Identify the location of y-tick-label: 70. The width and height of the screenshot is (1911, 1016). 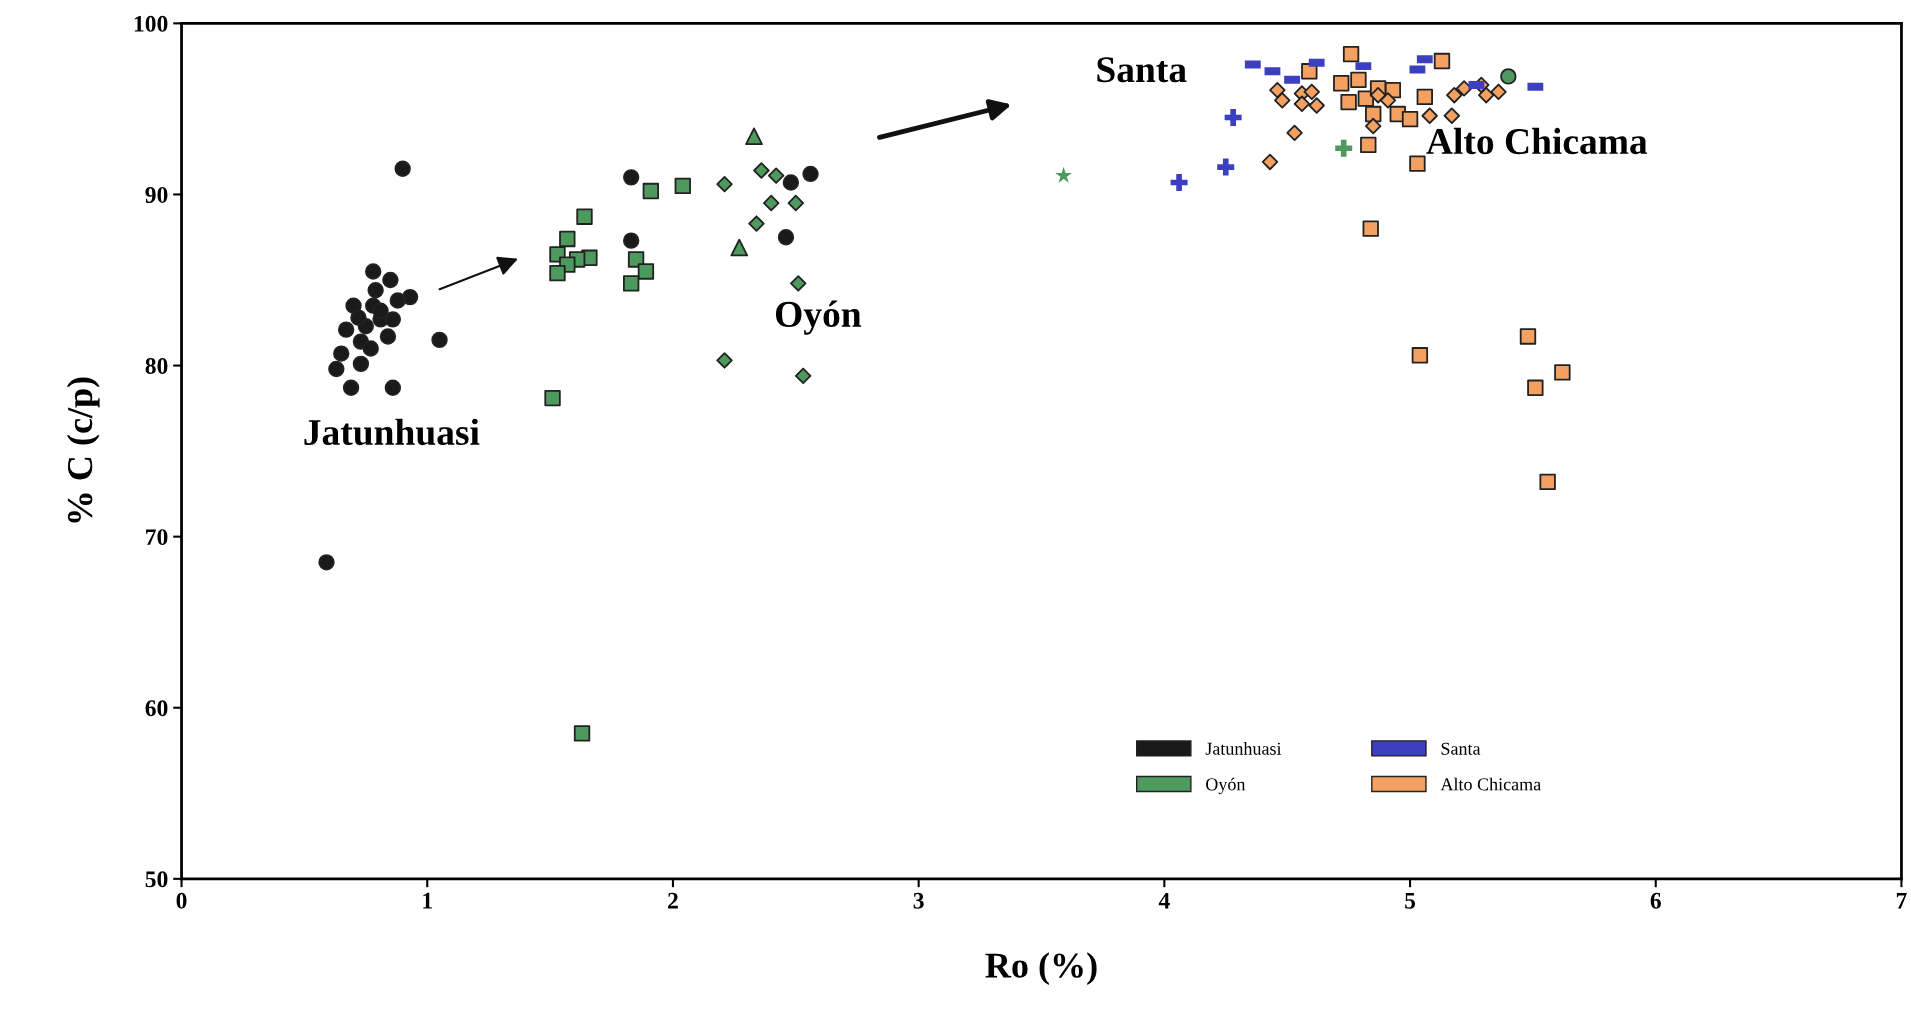
(157, 537).